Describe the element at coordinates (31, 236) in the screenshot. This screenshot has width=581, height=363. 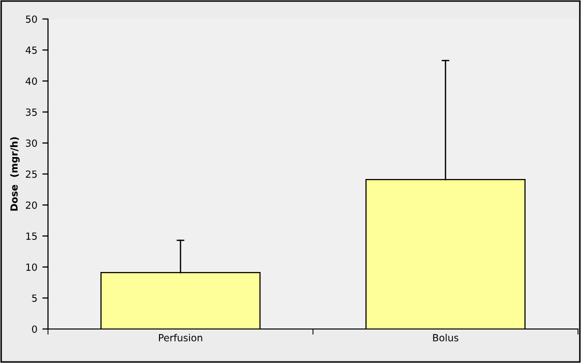
I see `y-tick-label: 15` at that location.